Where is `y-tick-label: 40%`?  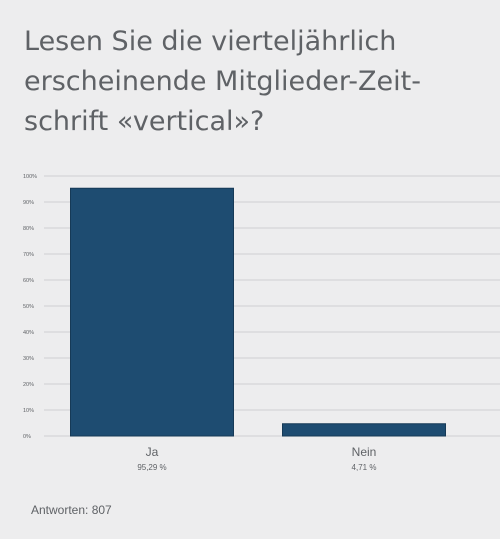
y-tick-label: 40% is located at coordinates (28, 333).